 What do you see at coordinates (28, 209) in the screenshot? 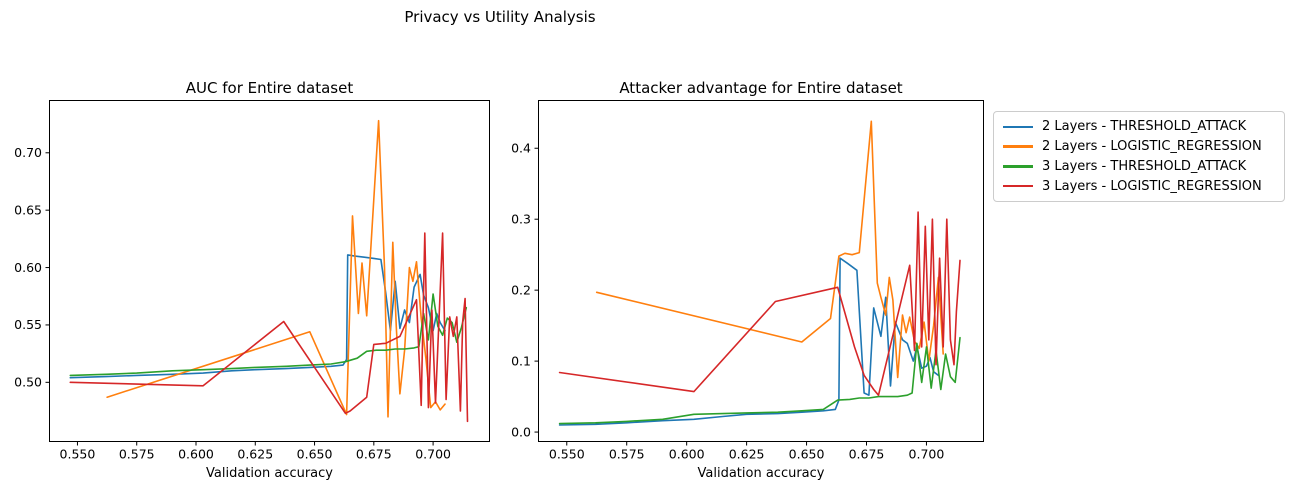
I see `y-tick-label: 0.65` at bounding box center [28, 209].